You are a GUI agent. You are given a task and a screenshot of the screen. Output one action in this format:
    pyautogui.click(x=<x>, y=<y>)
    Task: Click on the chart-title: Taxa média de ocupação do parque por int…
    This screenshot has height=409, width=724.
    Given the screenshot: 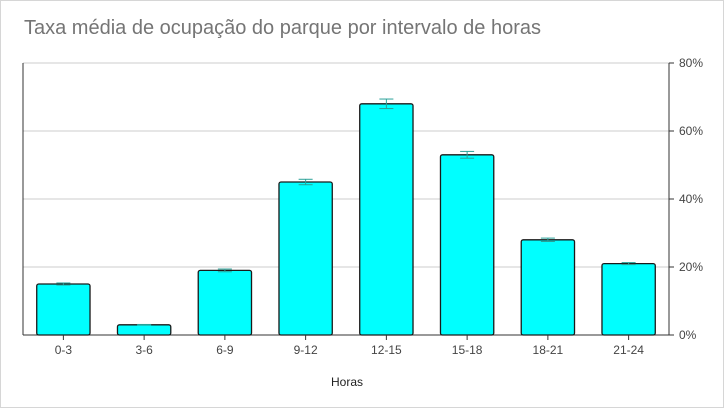 What is the action you would take?
    pyautogui.click(x=283, y=28)
    